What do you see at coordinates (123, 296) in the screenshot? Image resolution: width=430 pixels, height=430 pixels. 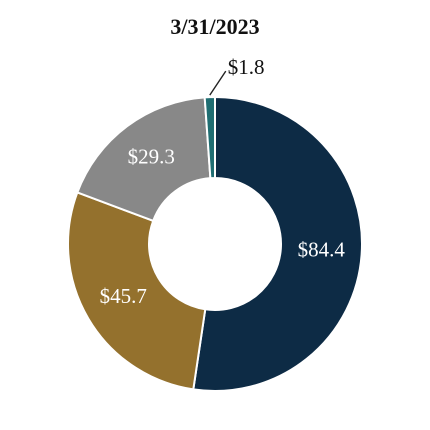 I see `slice-label-45-7: $45.7` at bounding box center [123, 296].